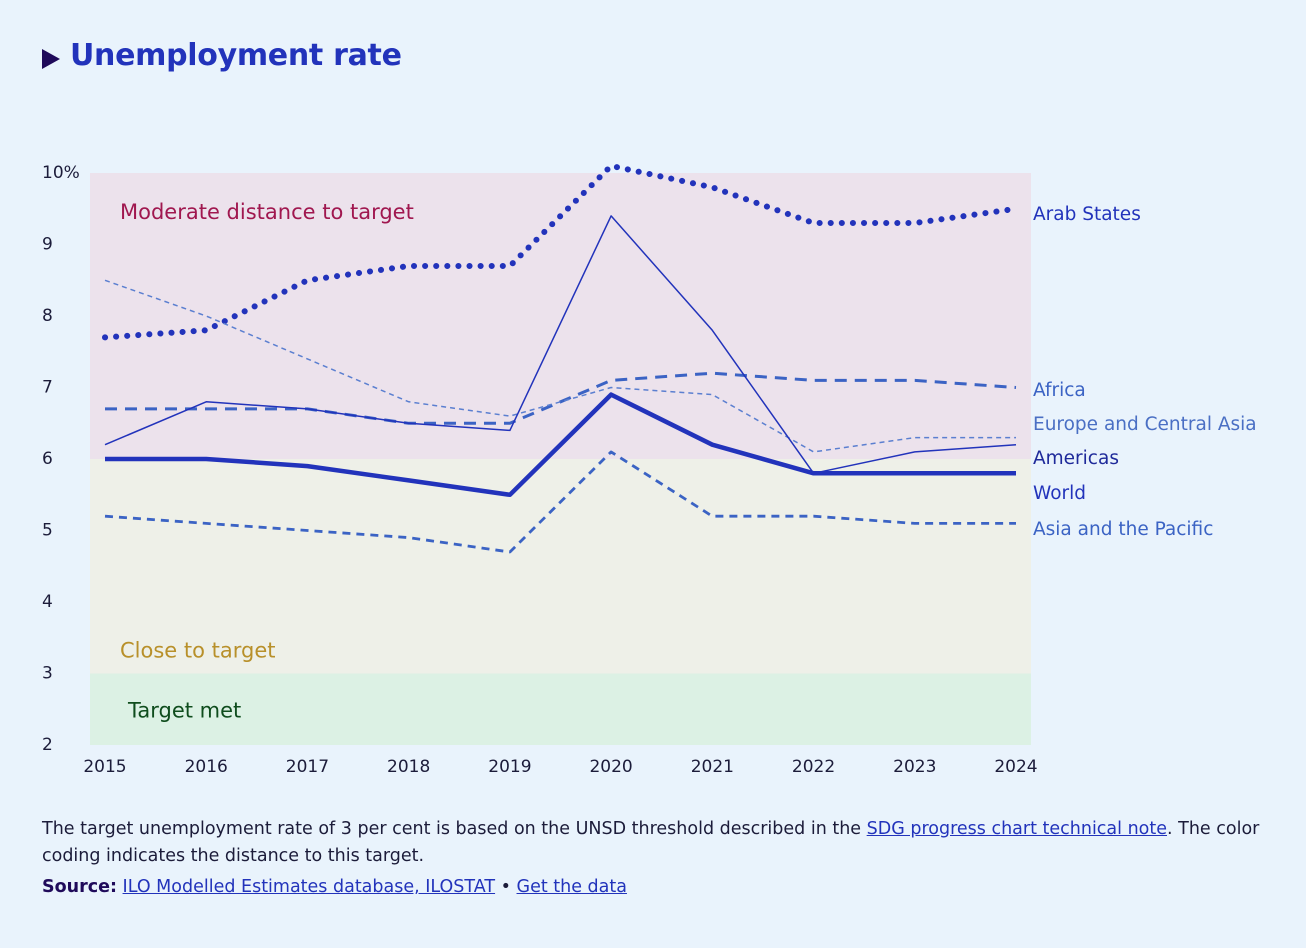 Image resolution: width=1306 pixels, height=948 pixels. Describe the element at coordinates (47, 531) in the screenshot. I see `y-tick-label: 5` at that location.